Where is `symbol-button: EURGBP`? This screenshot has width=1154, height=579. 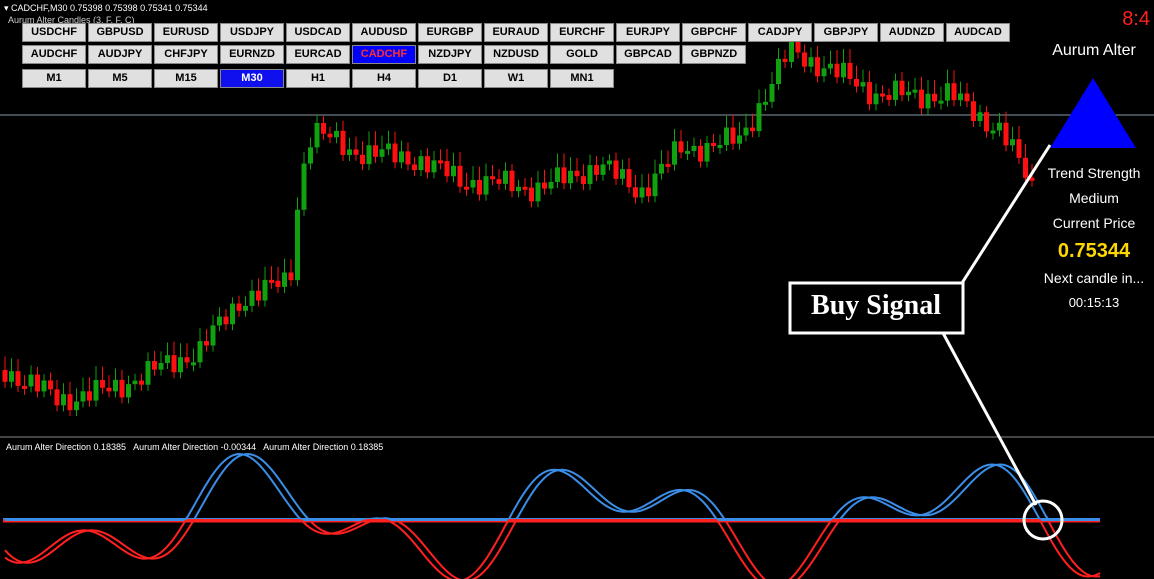 symbol-button: EURGBP is located at coordinates (450, 32).